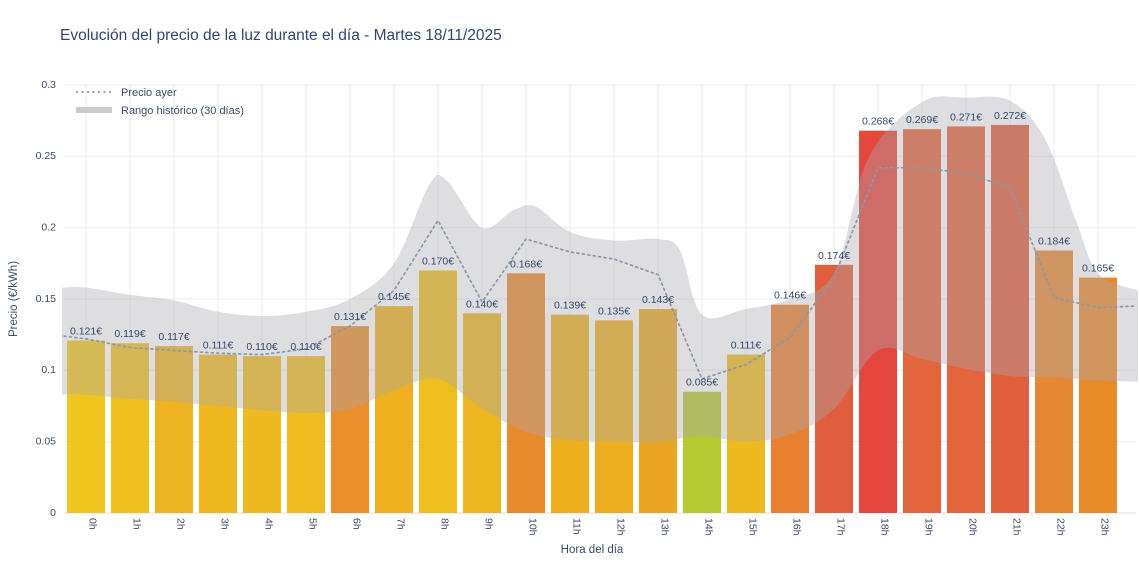  Describe the element at coordinates (665, 527) in the screenshot. I see `x-tick-label: 13h` at that location.